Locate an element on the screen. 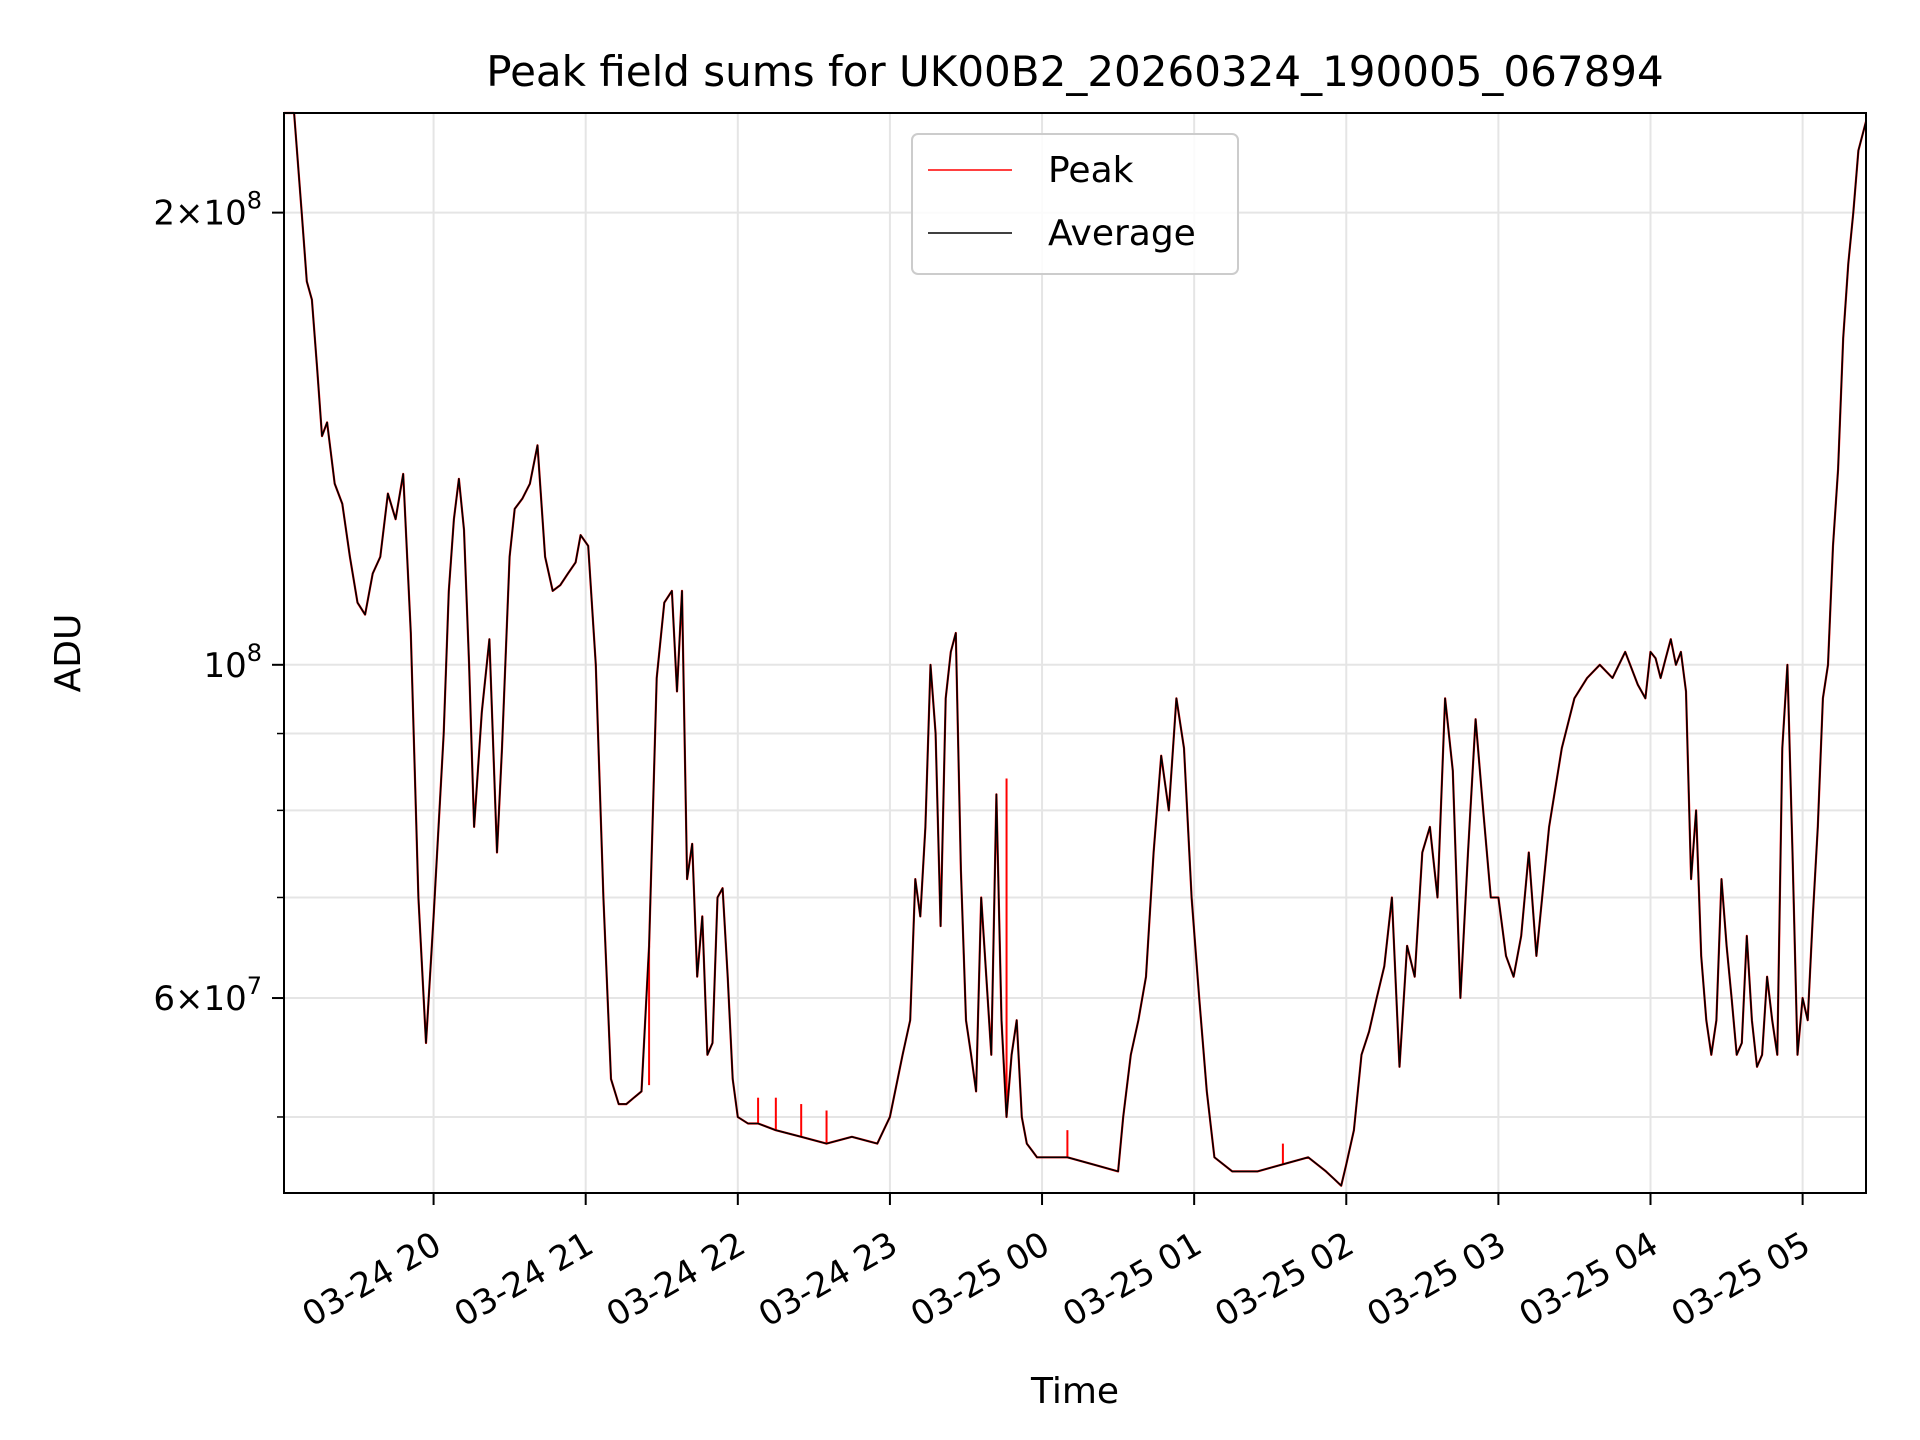 The width and height of the screenshot is (1920, 1440). legend-frame is located at coordinates (1075, 204).